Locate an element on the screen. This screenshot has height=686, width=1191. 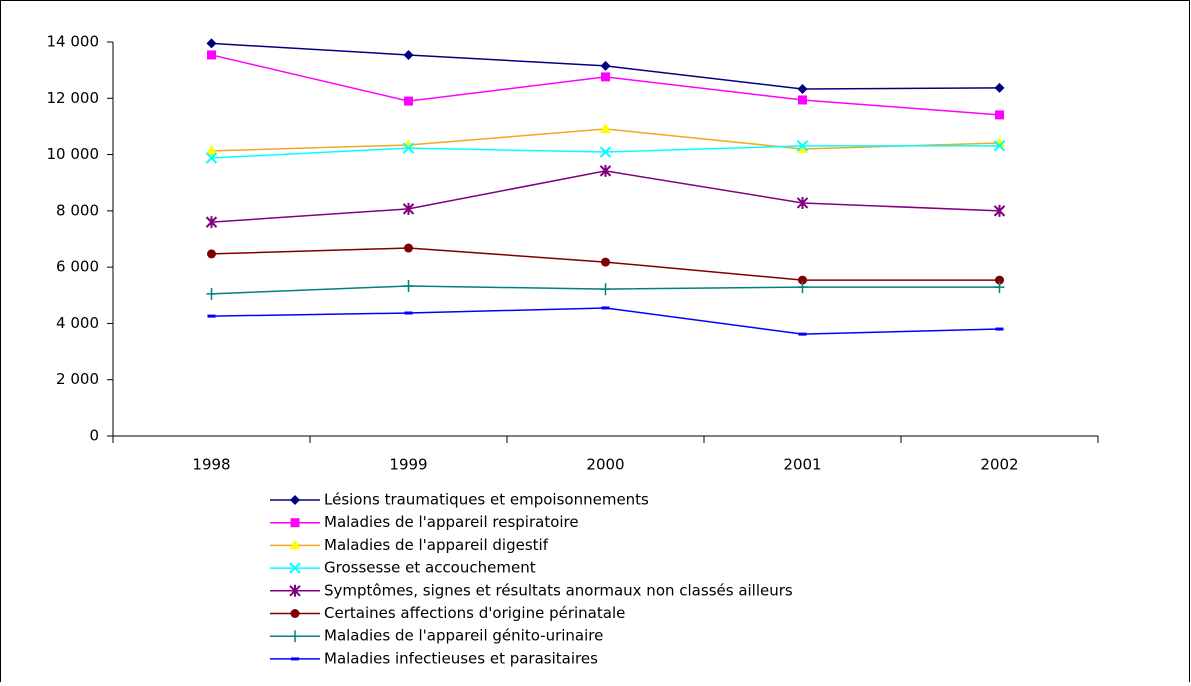
y-tick-label: 14 000 is located at coordinates (73, 42).